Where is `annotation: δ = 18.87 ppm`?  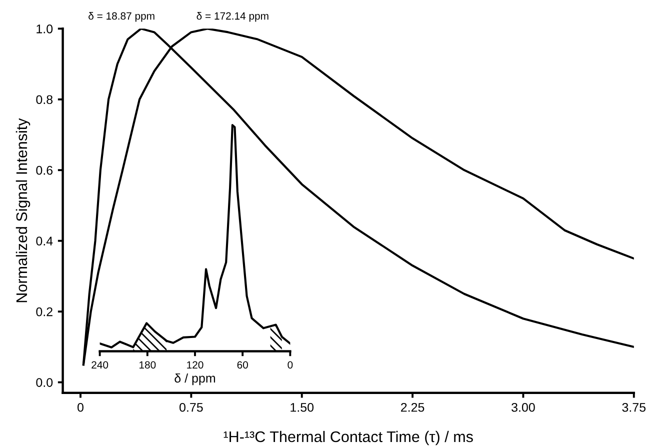 annotation: δ = 18.87 ppm is located at coordinates (121, 17).